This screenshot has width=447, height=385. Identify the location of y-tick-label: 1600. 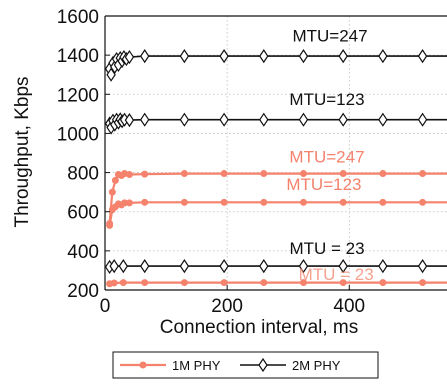
(78, 17).